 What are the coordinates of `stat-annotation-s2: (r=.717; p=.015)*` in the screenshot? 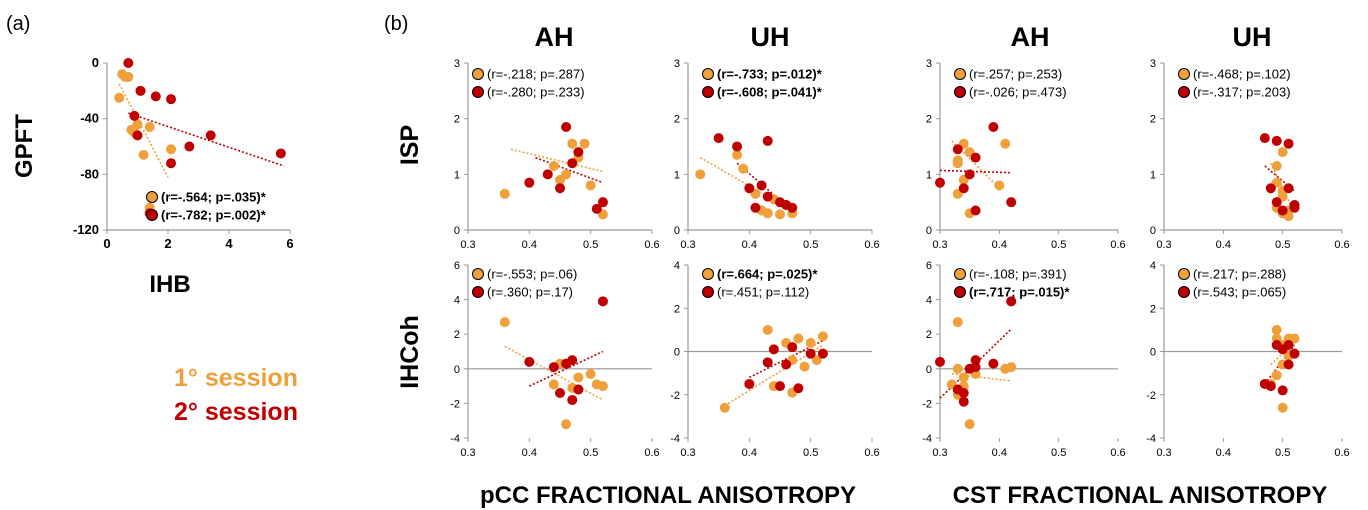 It's located at (1019, 292).